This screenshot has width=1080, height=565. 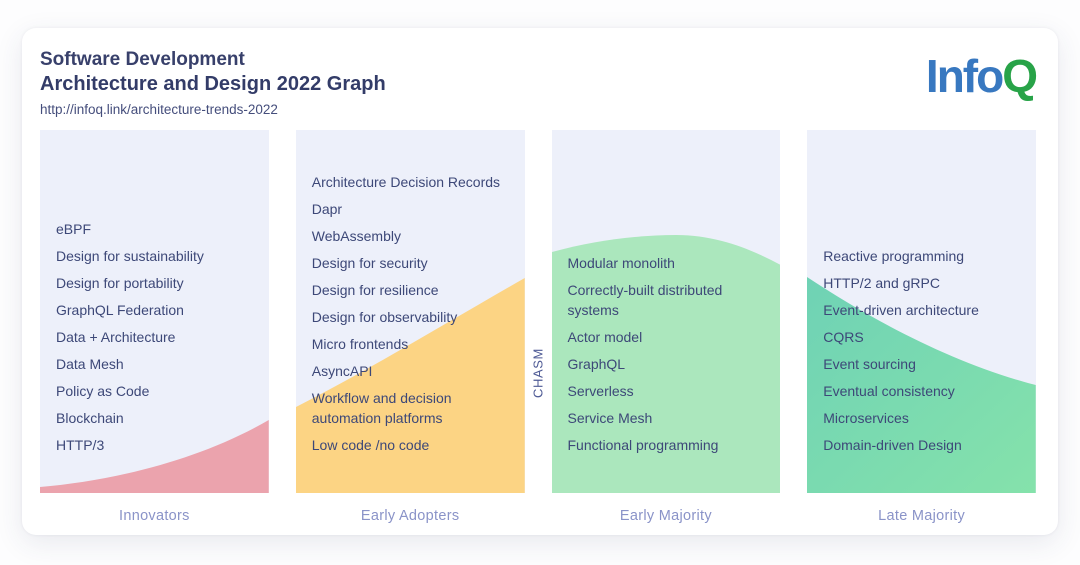 I want to click on logo-text-q: Q, so click(x=1020, y=76).